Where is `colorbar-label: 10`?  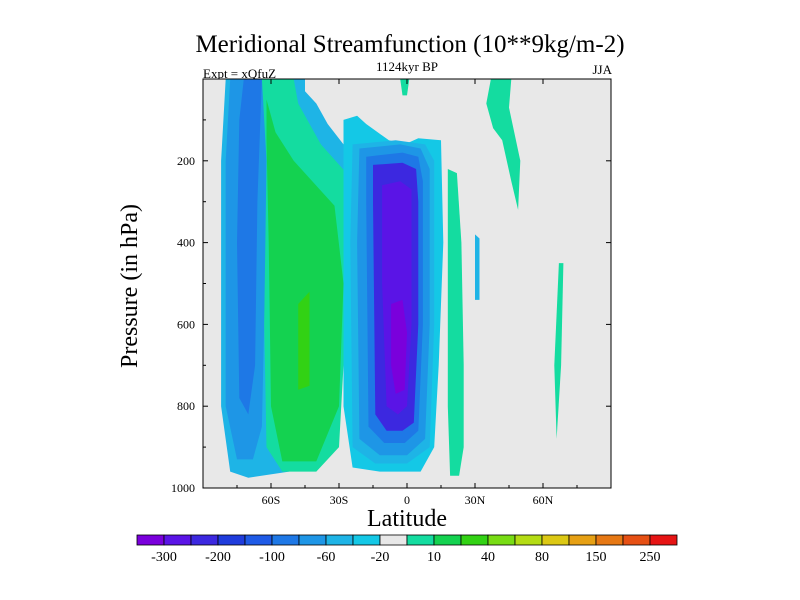 colorbar-label: 10 is located at coordinates (434, 557).